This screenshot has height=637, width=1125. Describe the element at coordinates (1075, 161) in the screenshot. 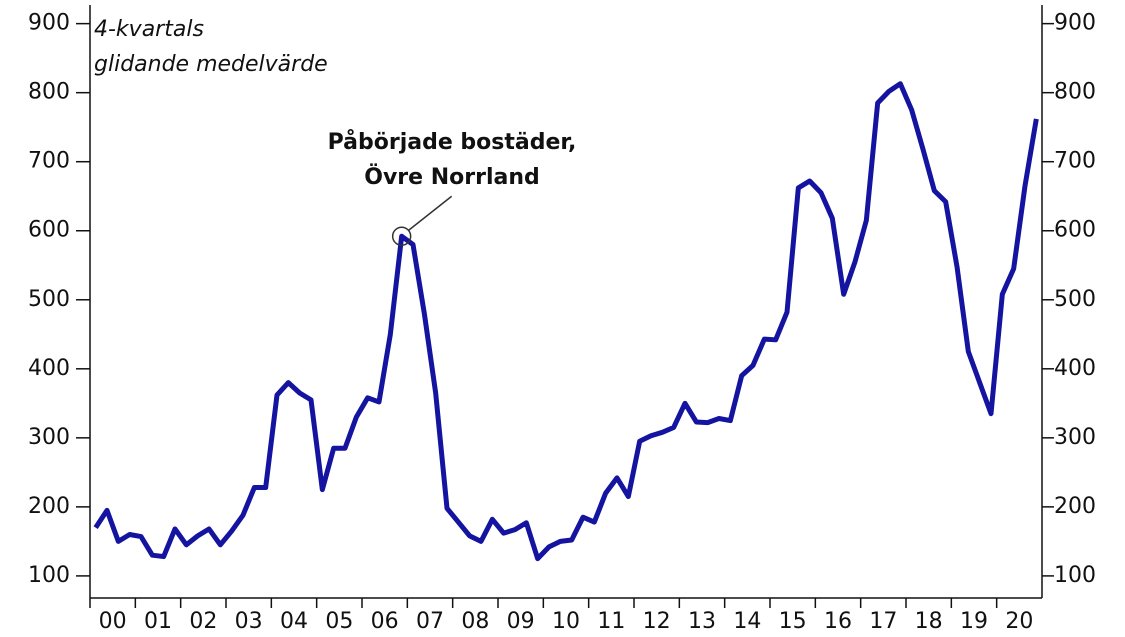

I see `y2-tick-label: 700` at that location.